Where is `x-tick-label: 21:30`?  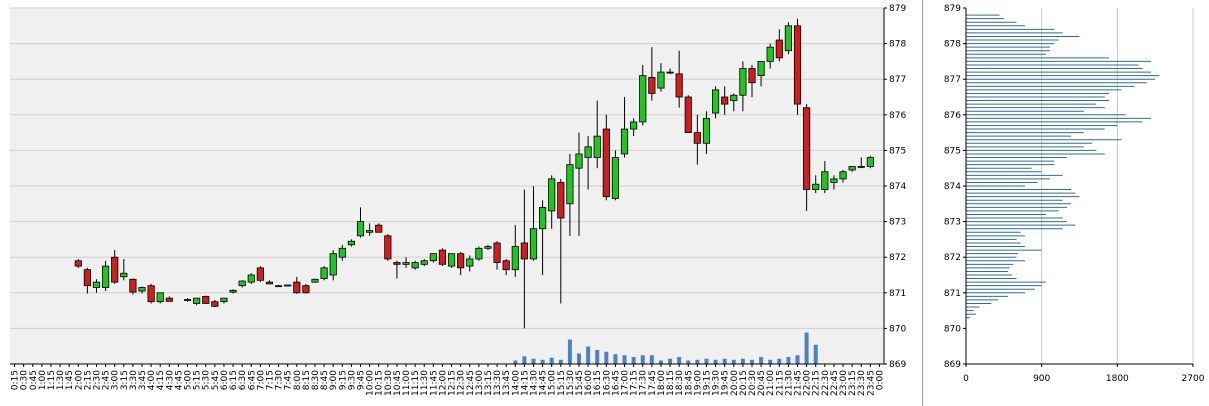 x-tick-label: 21:30 is located at coordinates (789, 383).